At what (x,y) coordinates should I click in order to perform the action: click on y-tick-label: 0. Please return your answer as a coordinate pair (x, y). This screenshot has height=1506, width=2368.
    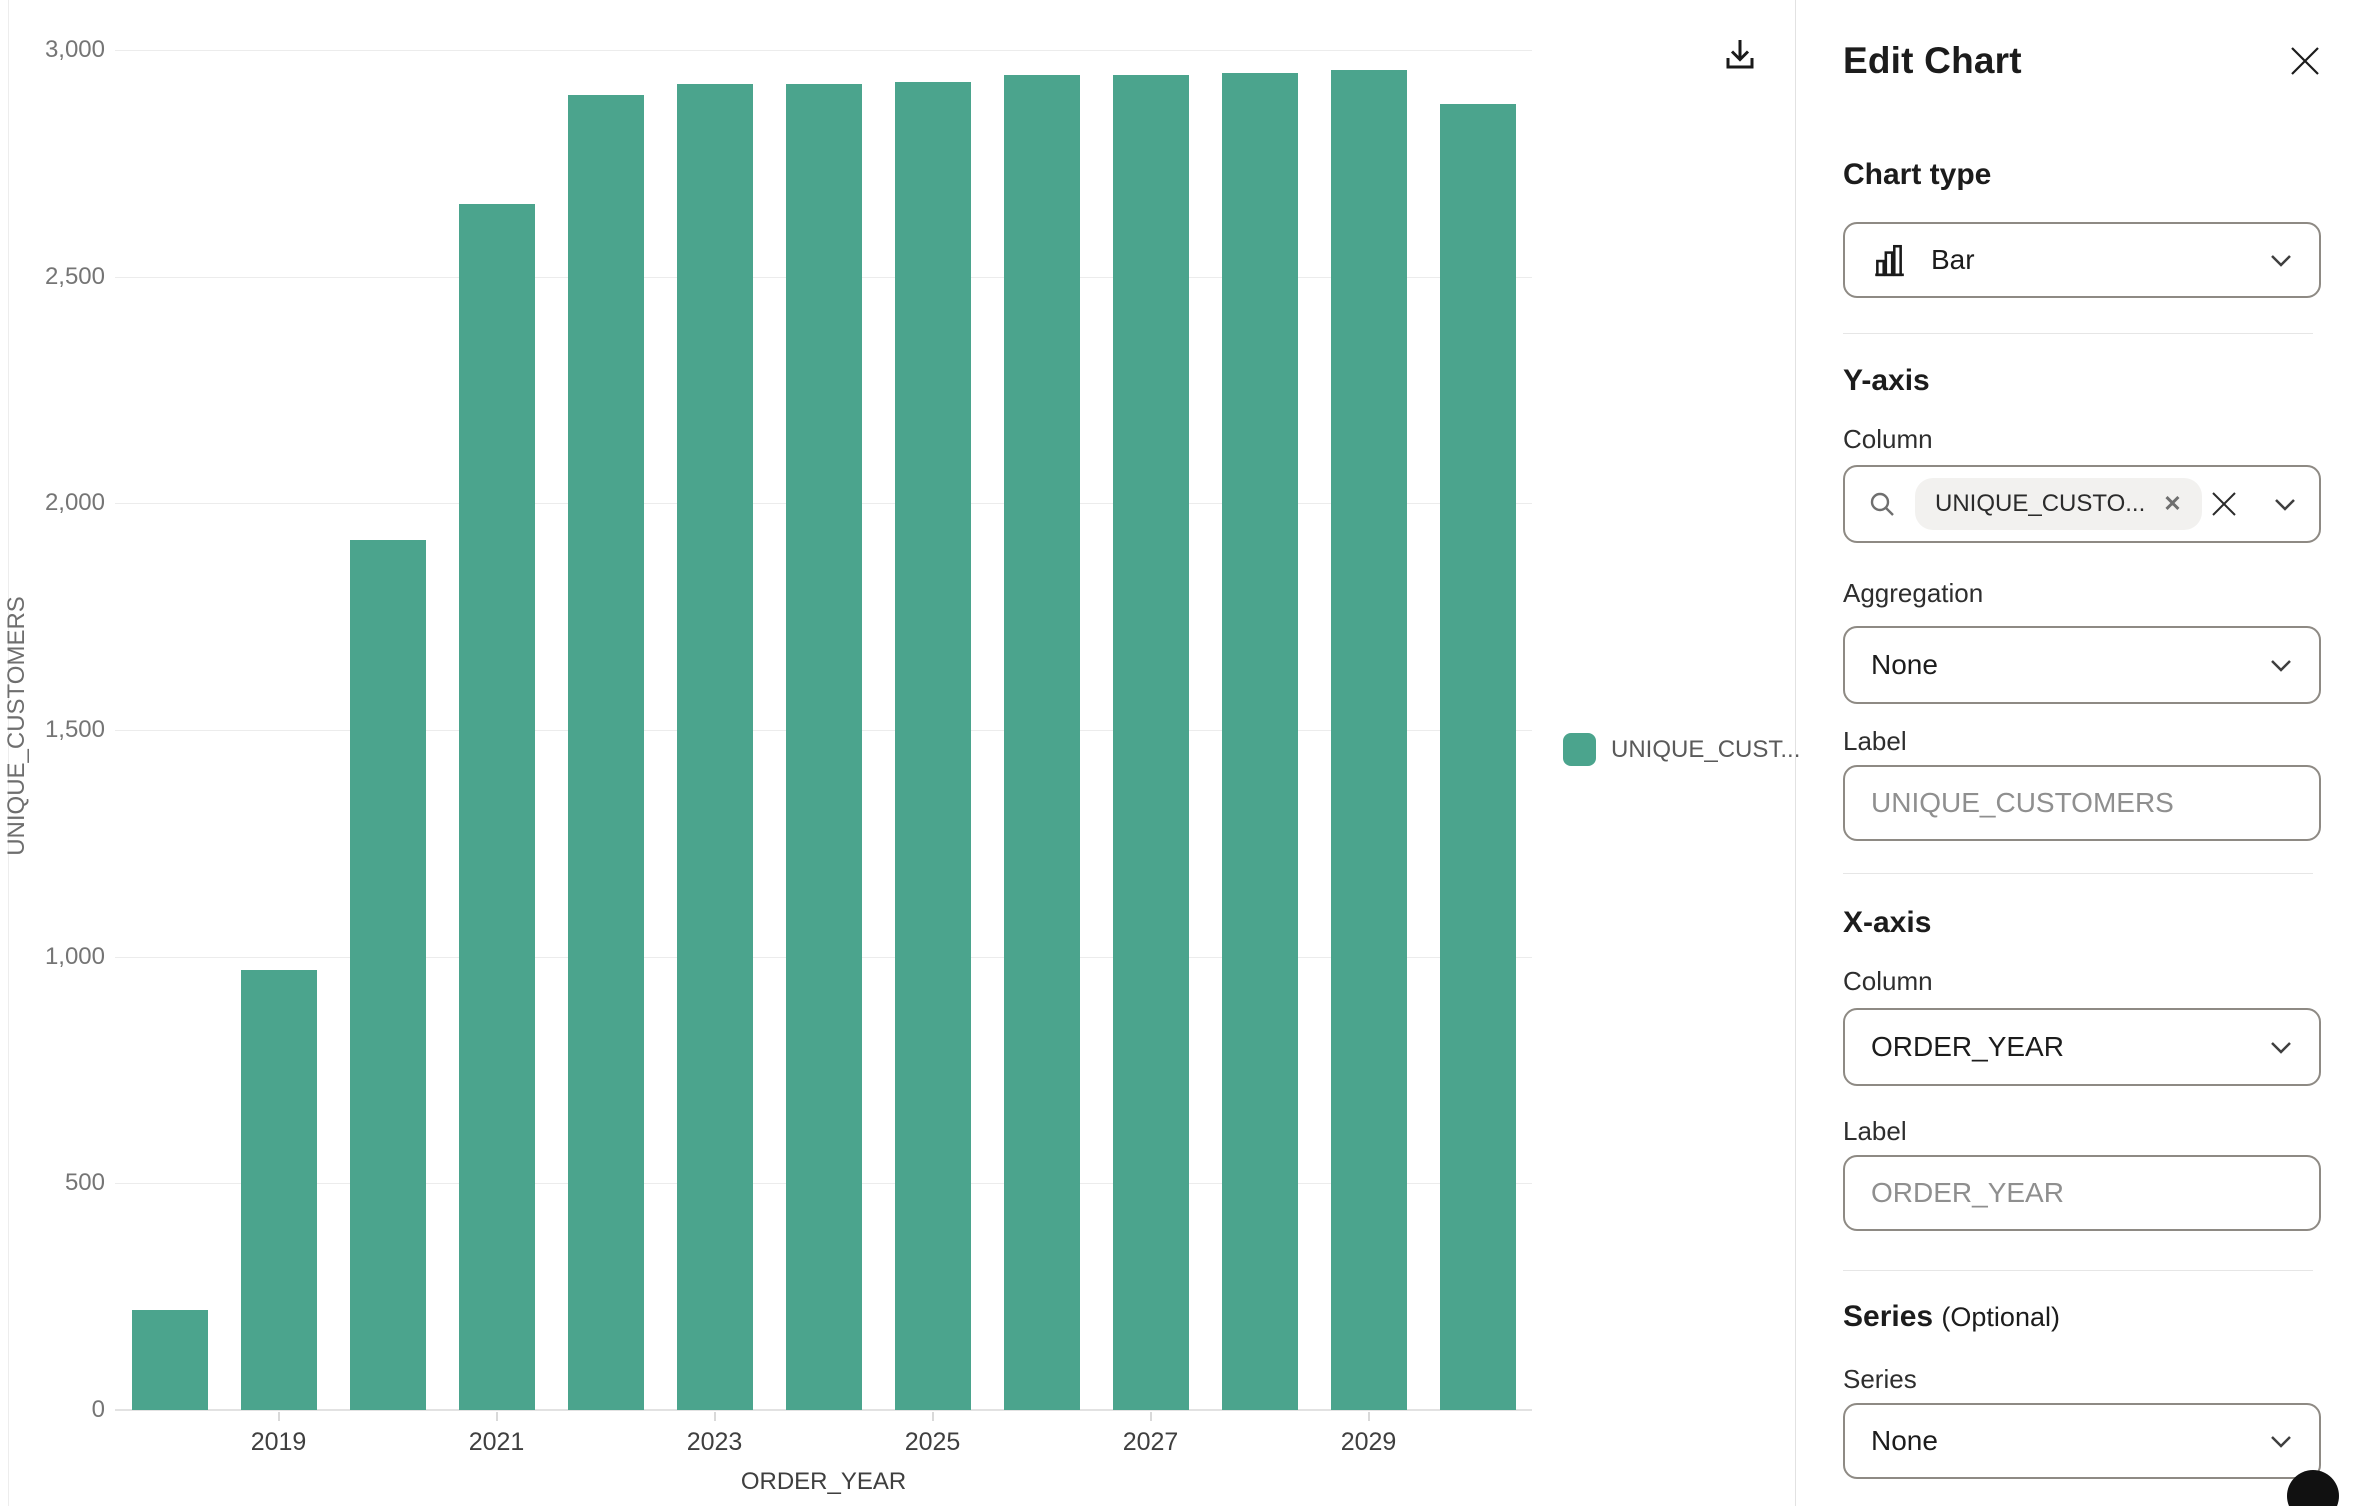
    Looking at the image, I should click on (98, 1409).